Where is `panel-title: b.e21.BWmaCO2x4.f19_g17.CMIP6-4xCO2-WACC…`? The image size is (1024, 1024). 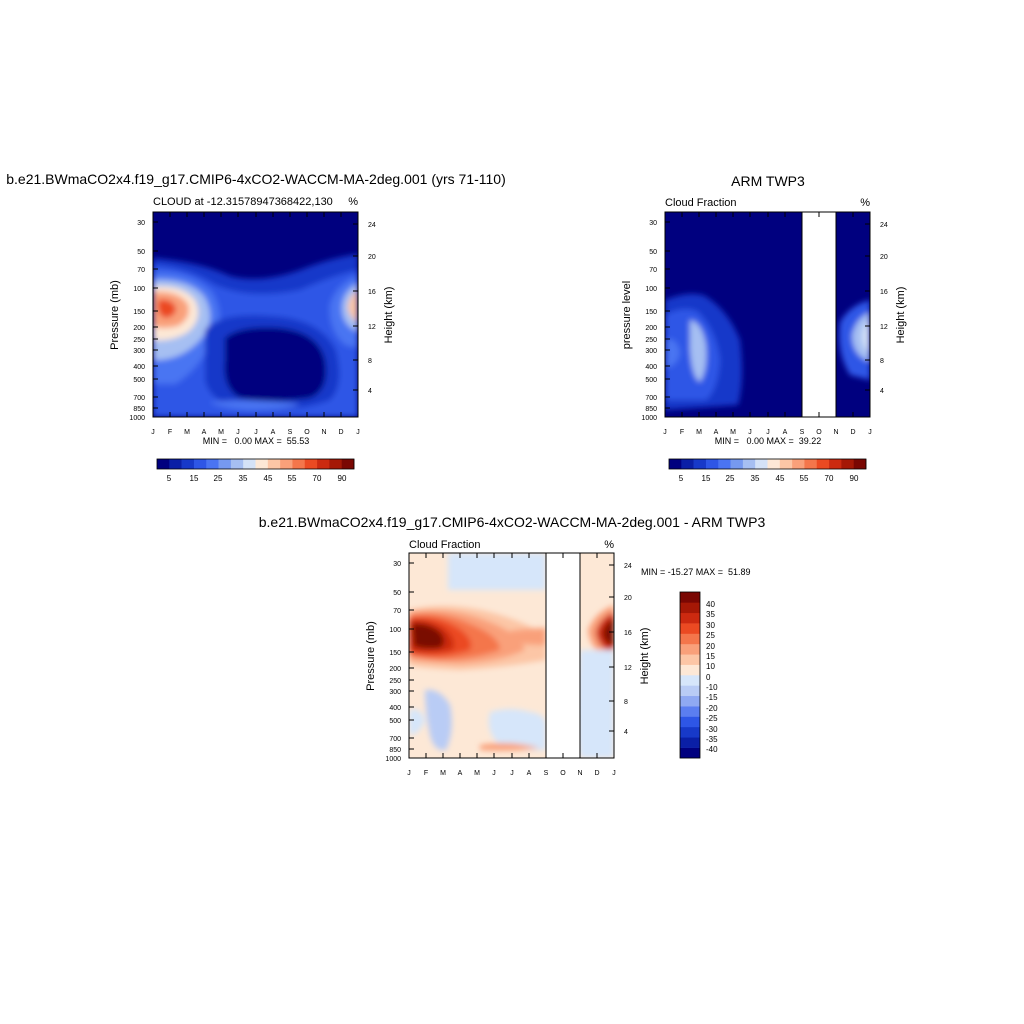
panel-title: b.e21.BWmaCO2x4.f19_g17.CMIP6-4xCO2-WACC… is located at coordinates (512, 522).